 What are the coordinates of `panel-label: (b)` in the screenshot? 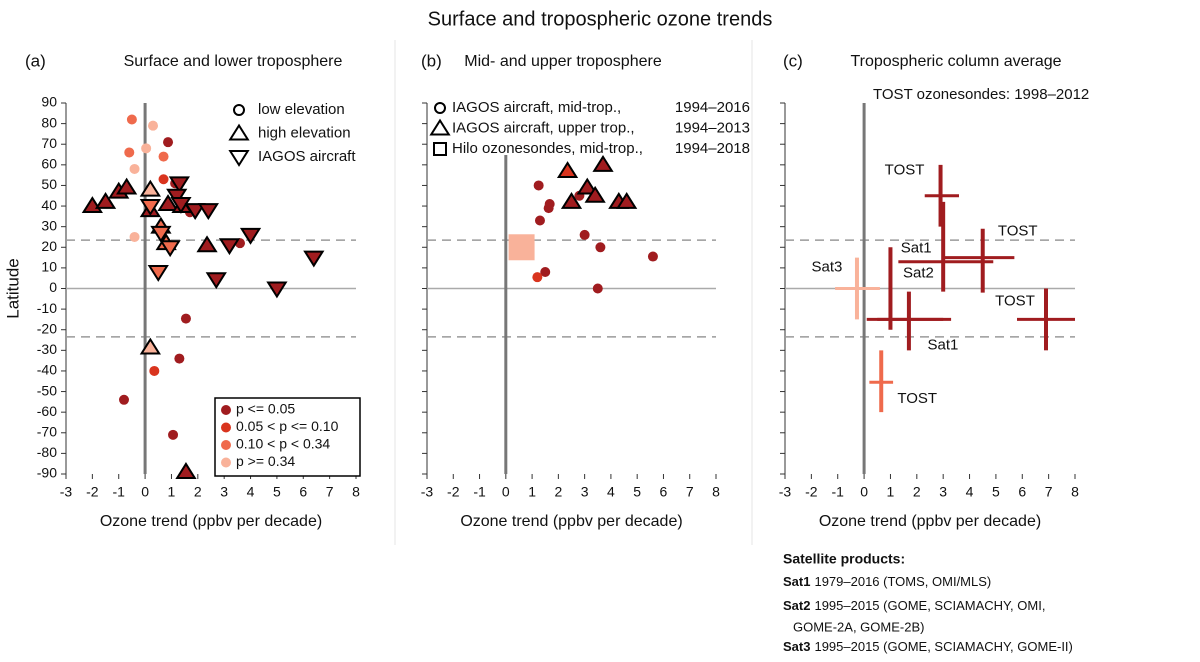 It's located at (431, 60).